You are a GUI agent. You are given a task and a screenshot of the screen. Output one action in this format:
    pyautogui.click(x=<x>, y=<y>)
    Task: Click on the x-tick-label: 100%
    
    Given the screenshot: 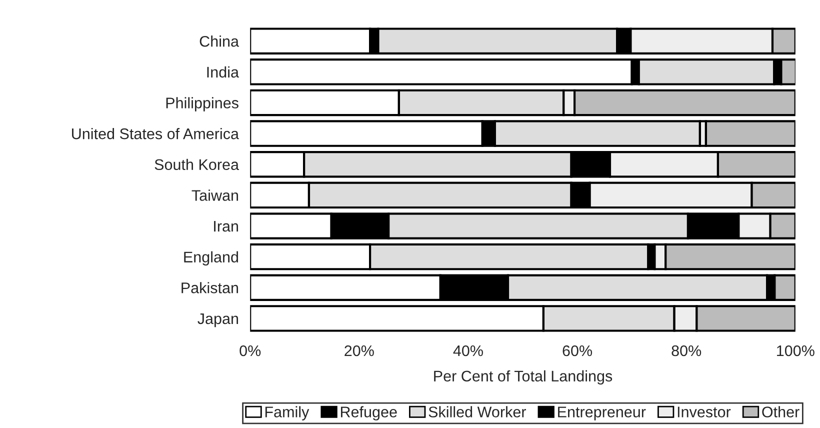 What is the action you would take?
    pyautogui.click(x=795, y=350)
    